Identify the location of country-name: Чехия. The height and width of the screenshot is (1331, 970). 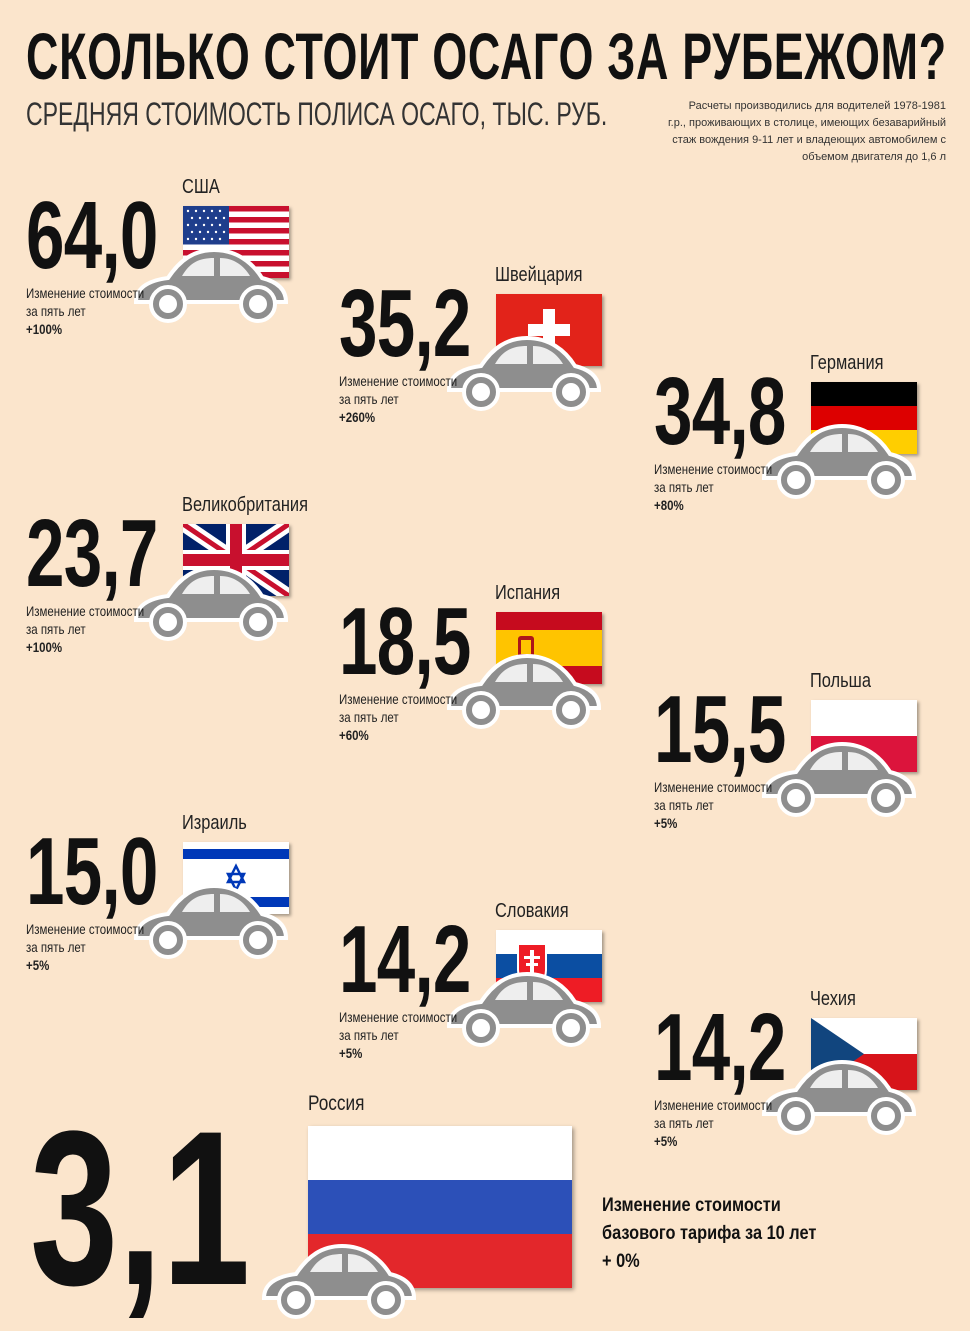
(833, 999).